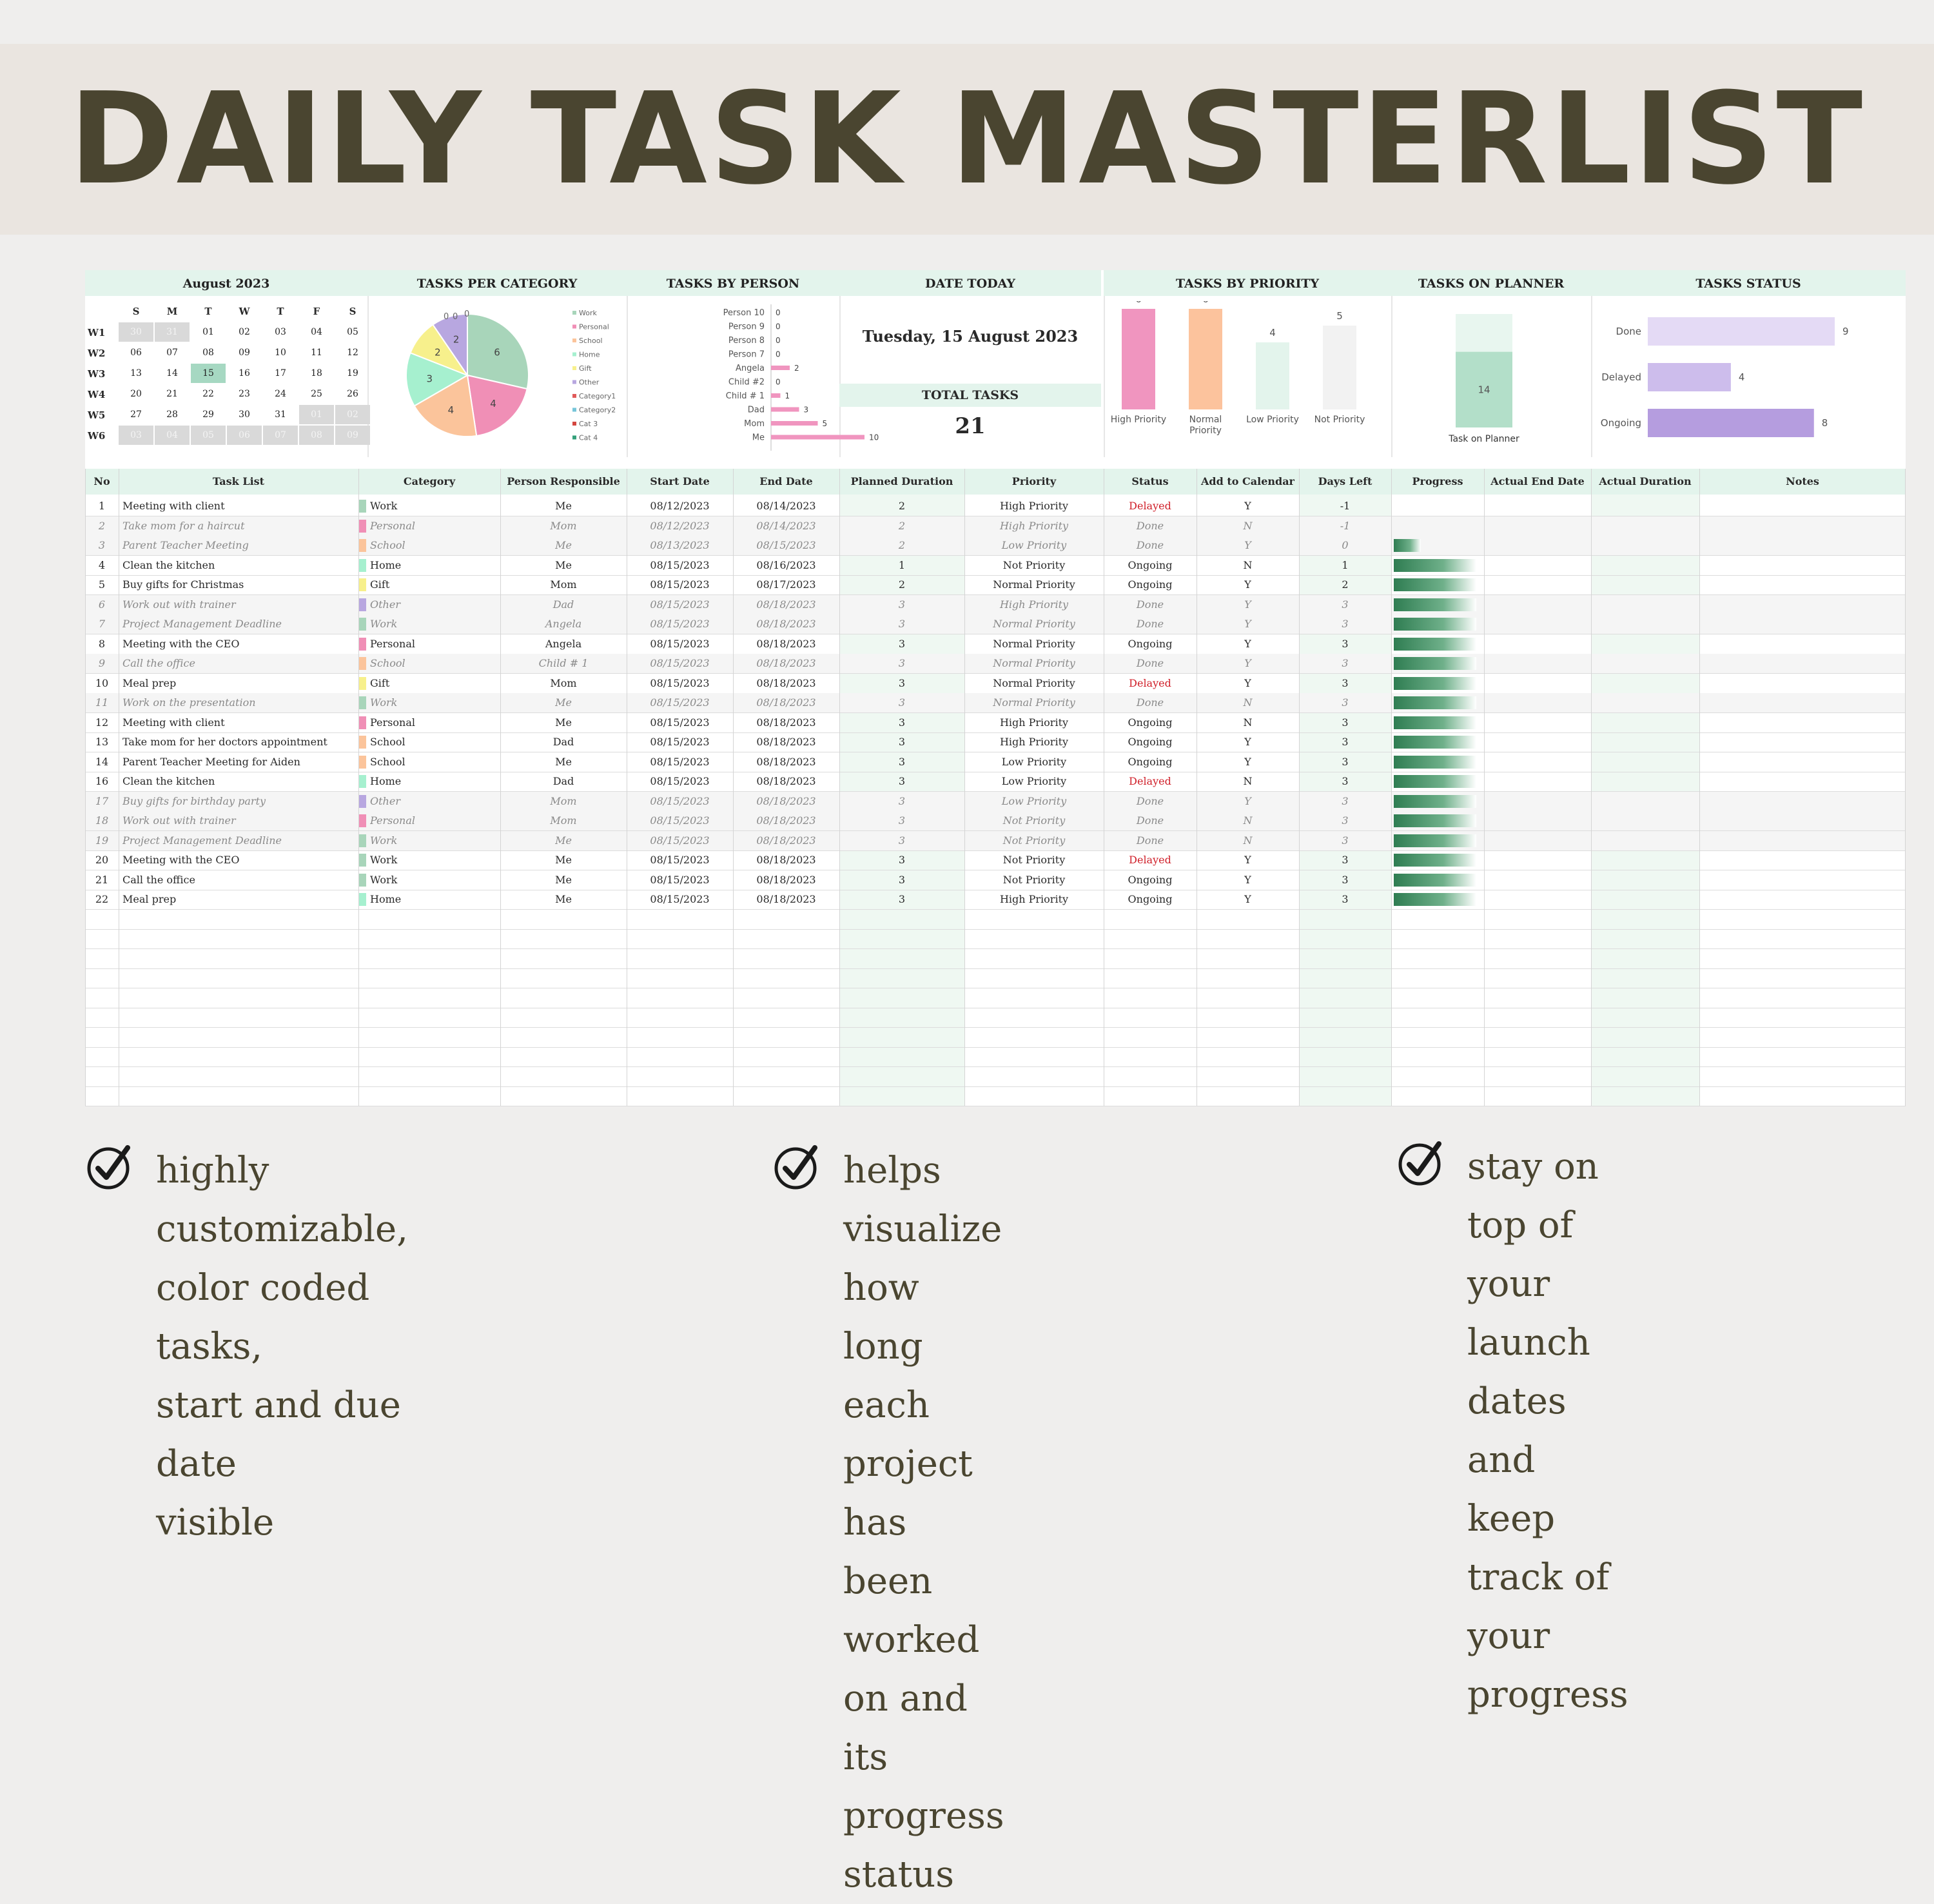  Describe the element at coordinates (455, 317) in the screenshot. I see `pie-zero-label: 0` at that location.